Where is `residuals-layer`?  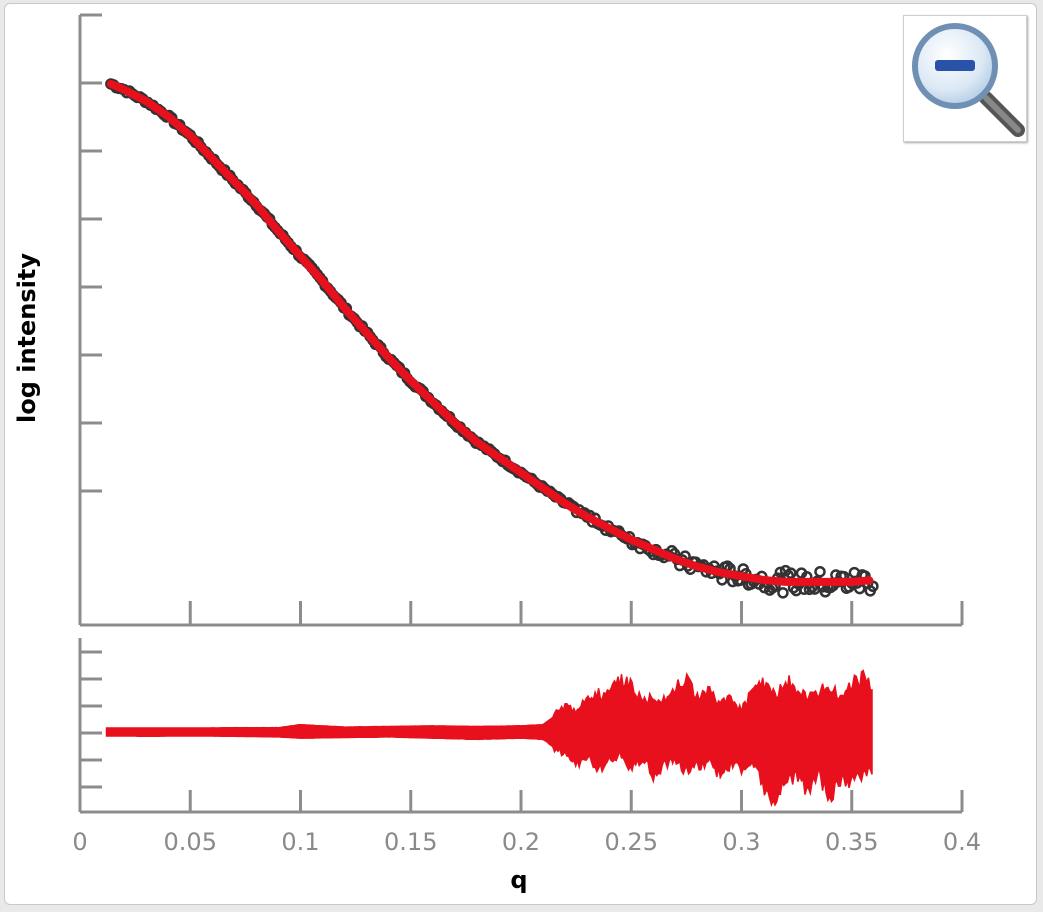
residuals-layer is located at coordinates (489, 738).